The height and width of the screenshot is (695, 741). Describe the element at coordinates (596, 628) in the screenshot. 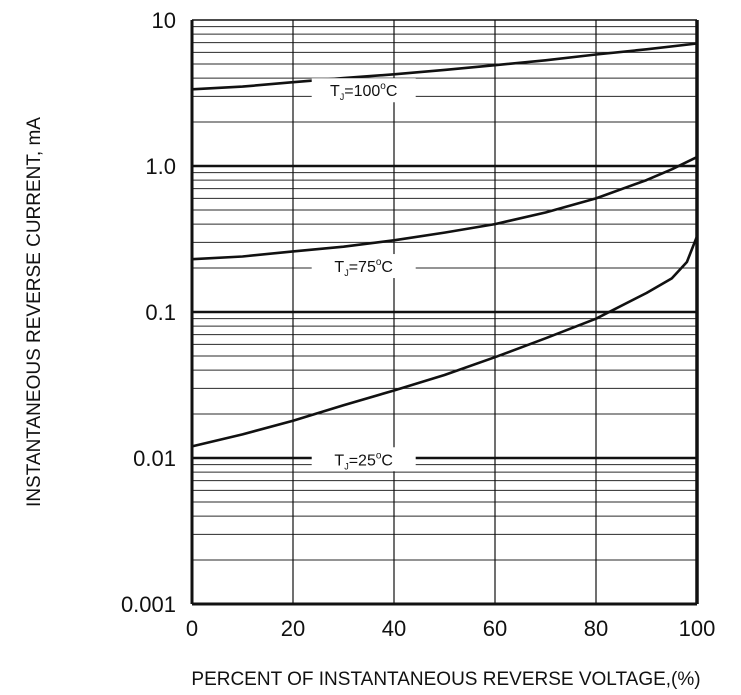

I see `x-tick-label: 80` at that location.